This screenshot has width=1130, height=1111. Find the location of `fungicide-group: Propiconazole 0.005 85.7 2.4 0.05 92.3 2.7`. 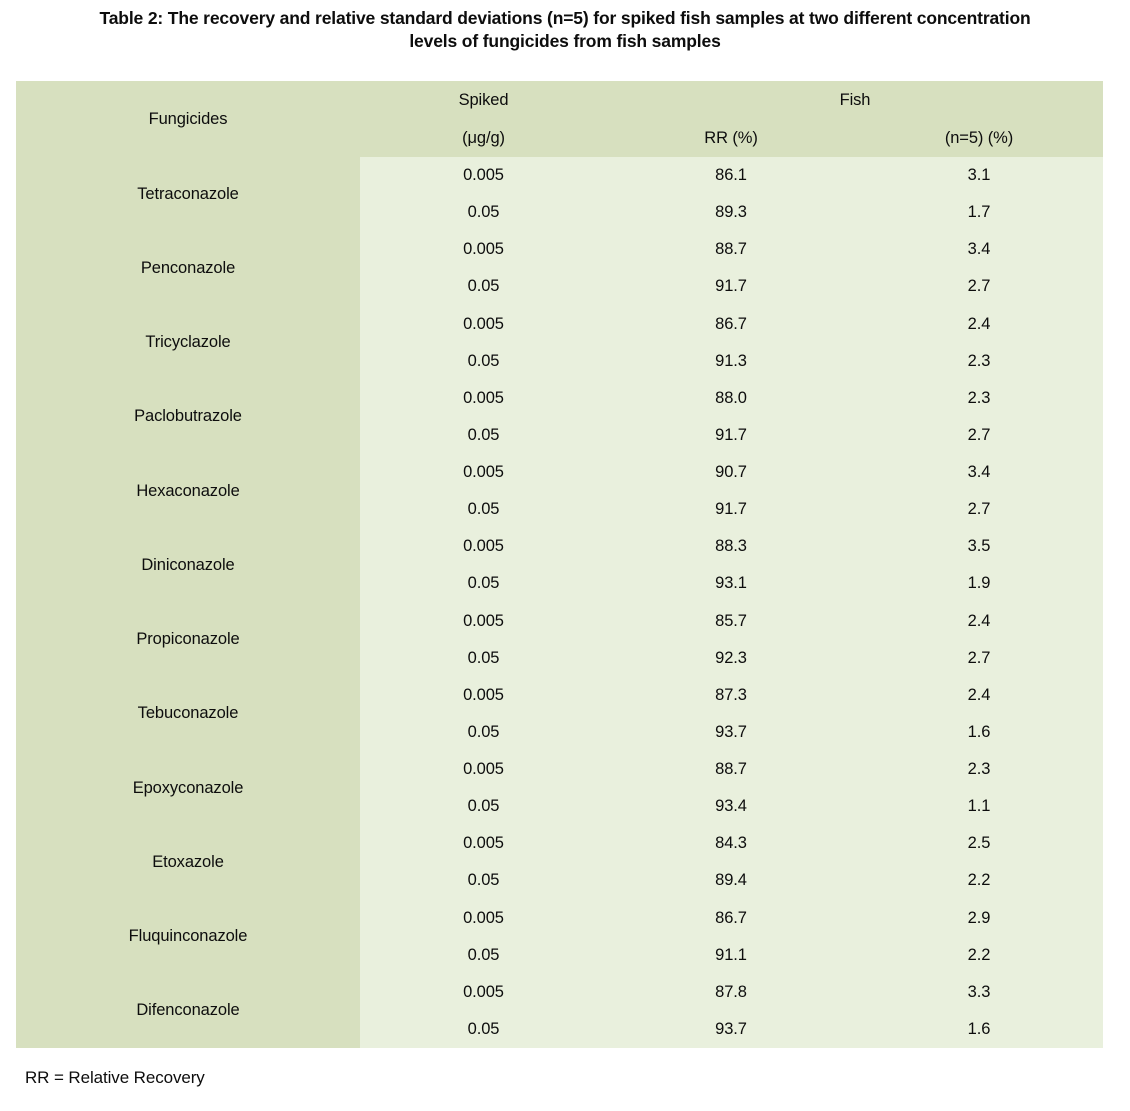

fungicide-group: Propiconazole 0.005 85.7 2.4 0.05 92.3 2.7 is located at coordinates (559, 639).